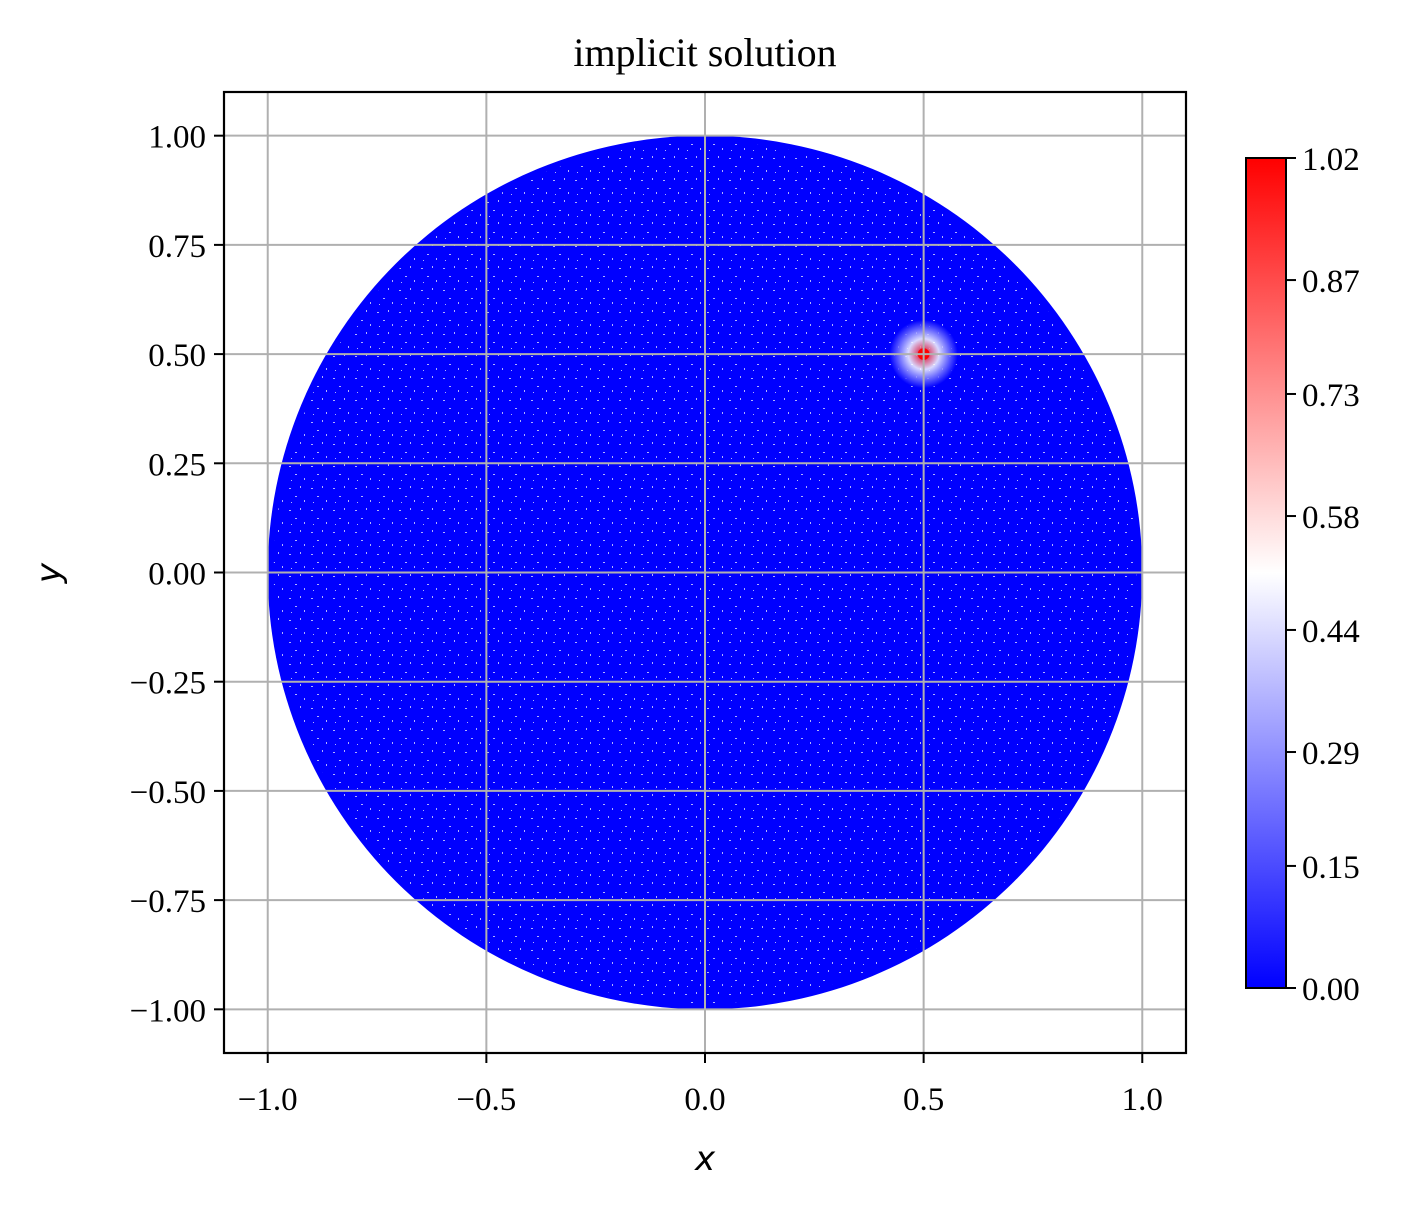 The image size is (1425, 1218). What do you see at coordinates (1331, 868) in the screenshot?
I see `colorbar-tick-label: 0.15` at bounding box center [1331, 868].